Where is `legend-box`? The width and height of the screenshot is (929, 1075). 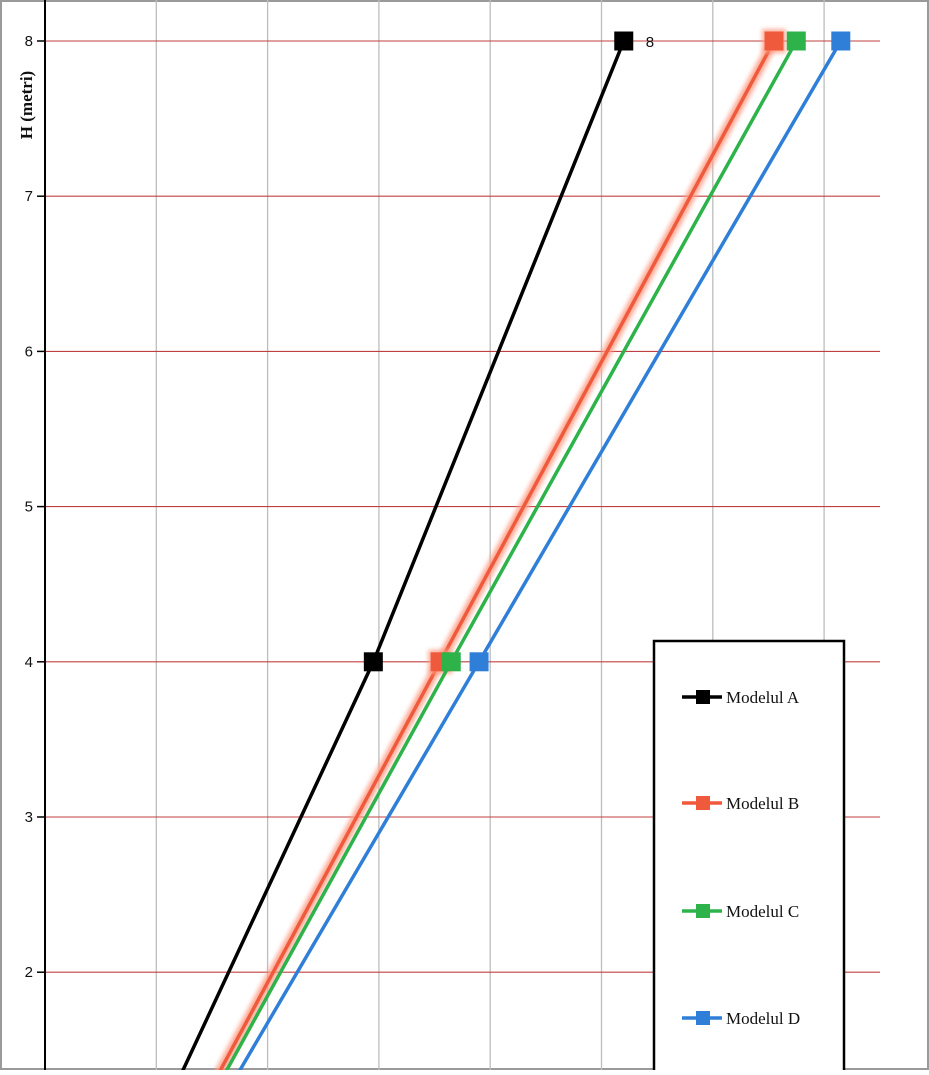
legend-box is located at coordinates (749, 857).